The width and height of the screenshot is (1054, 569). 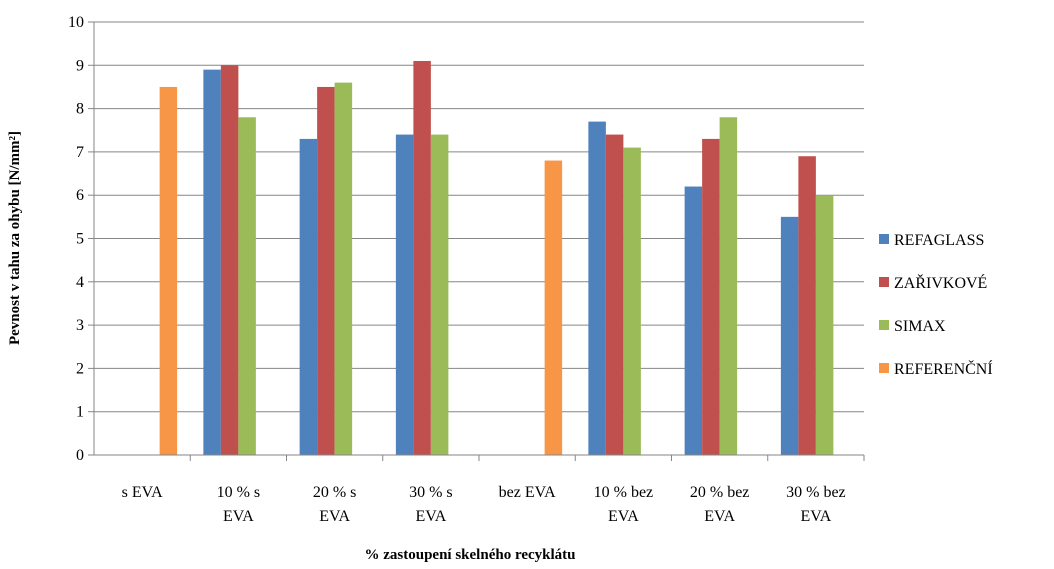 What do you see at coordinates (431, 504) in the screenshot?
I see `x-tick-label: 30 % s EVA` at bounding box center [431, 504].